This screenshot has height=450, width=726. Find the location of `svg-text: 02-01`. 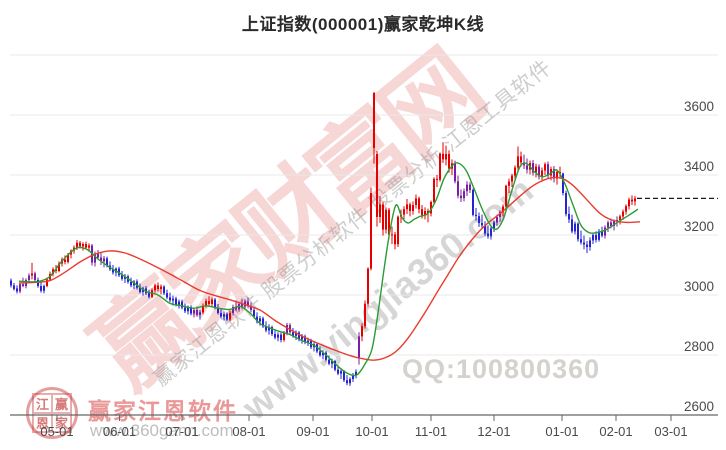

svg-text: 02-01 is located at coordinates (615, 431).